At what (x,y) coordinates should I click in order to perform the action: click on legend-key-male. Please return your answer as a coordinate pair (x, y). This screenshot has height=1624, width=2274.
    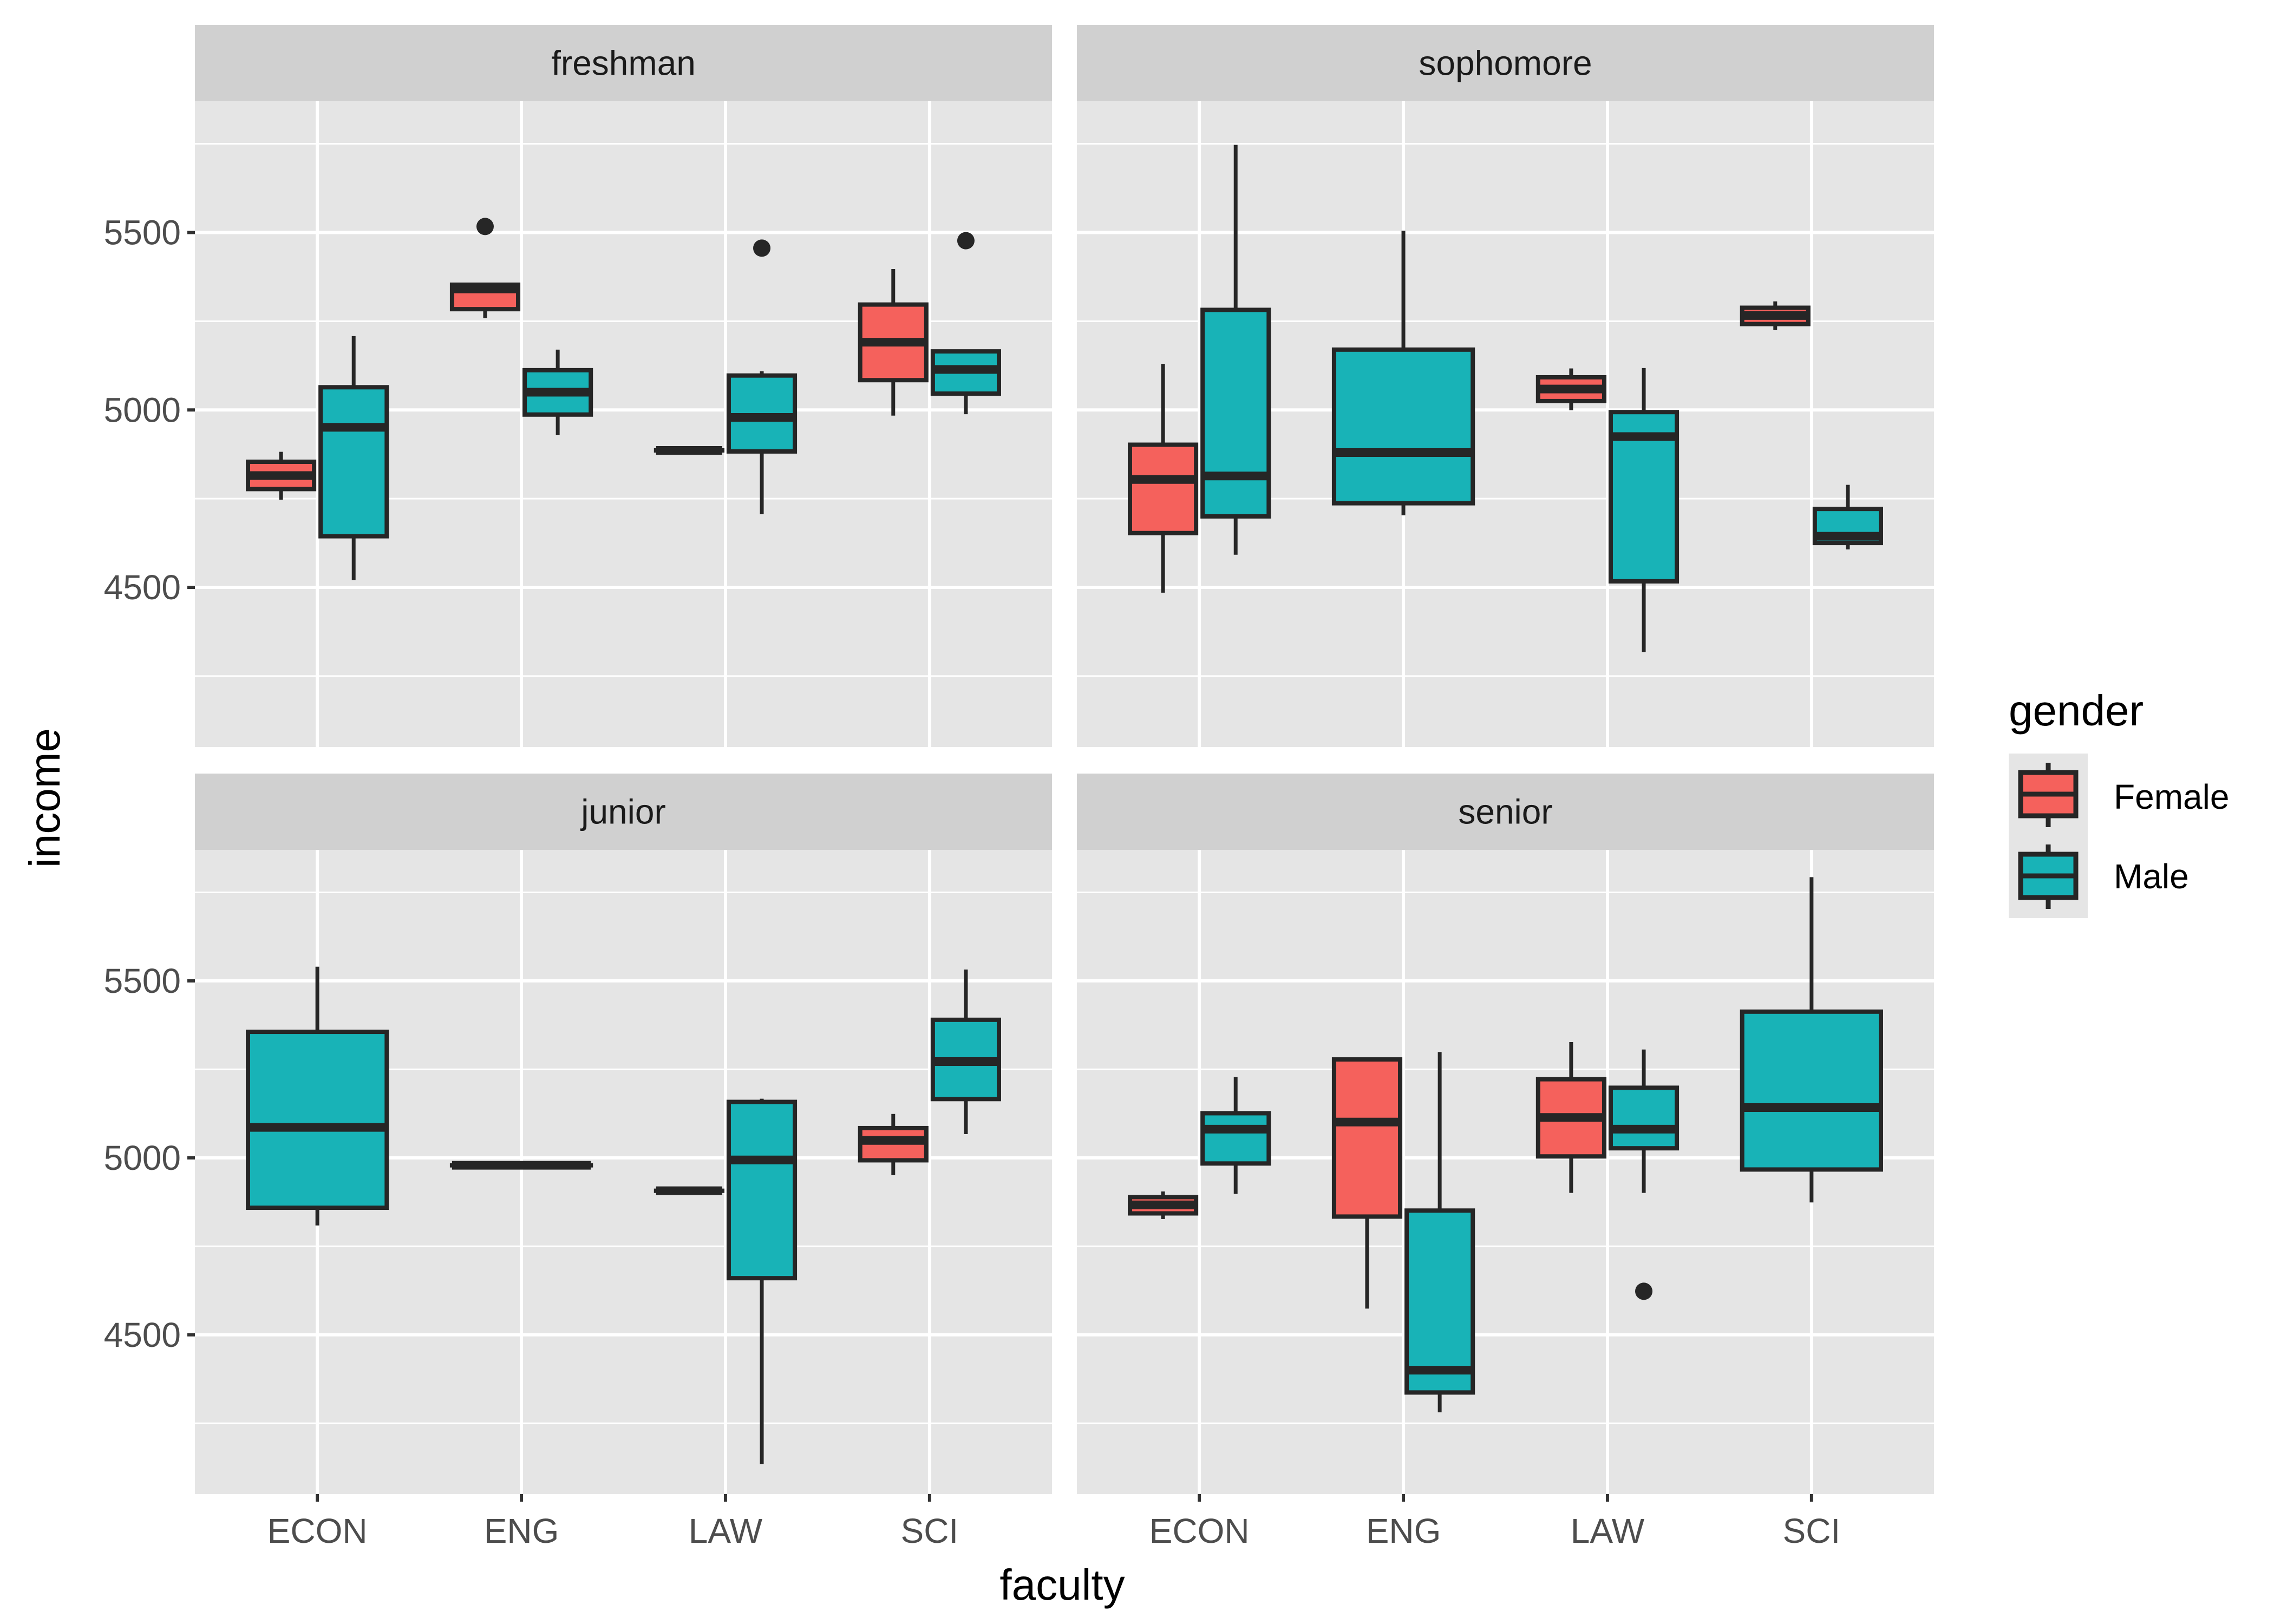
    Looking at the image, I should click on (2049, 876).